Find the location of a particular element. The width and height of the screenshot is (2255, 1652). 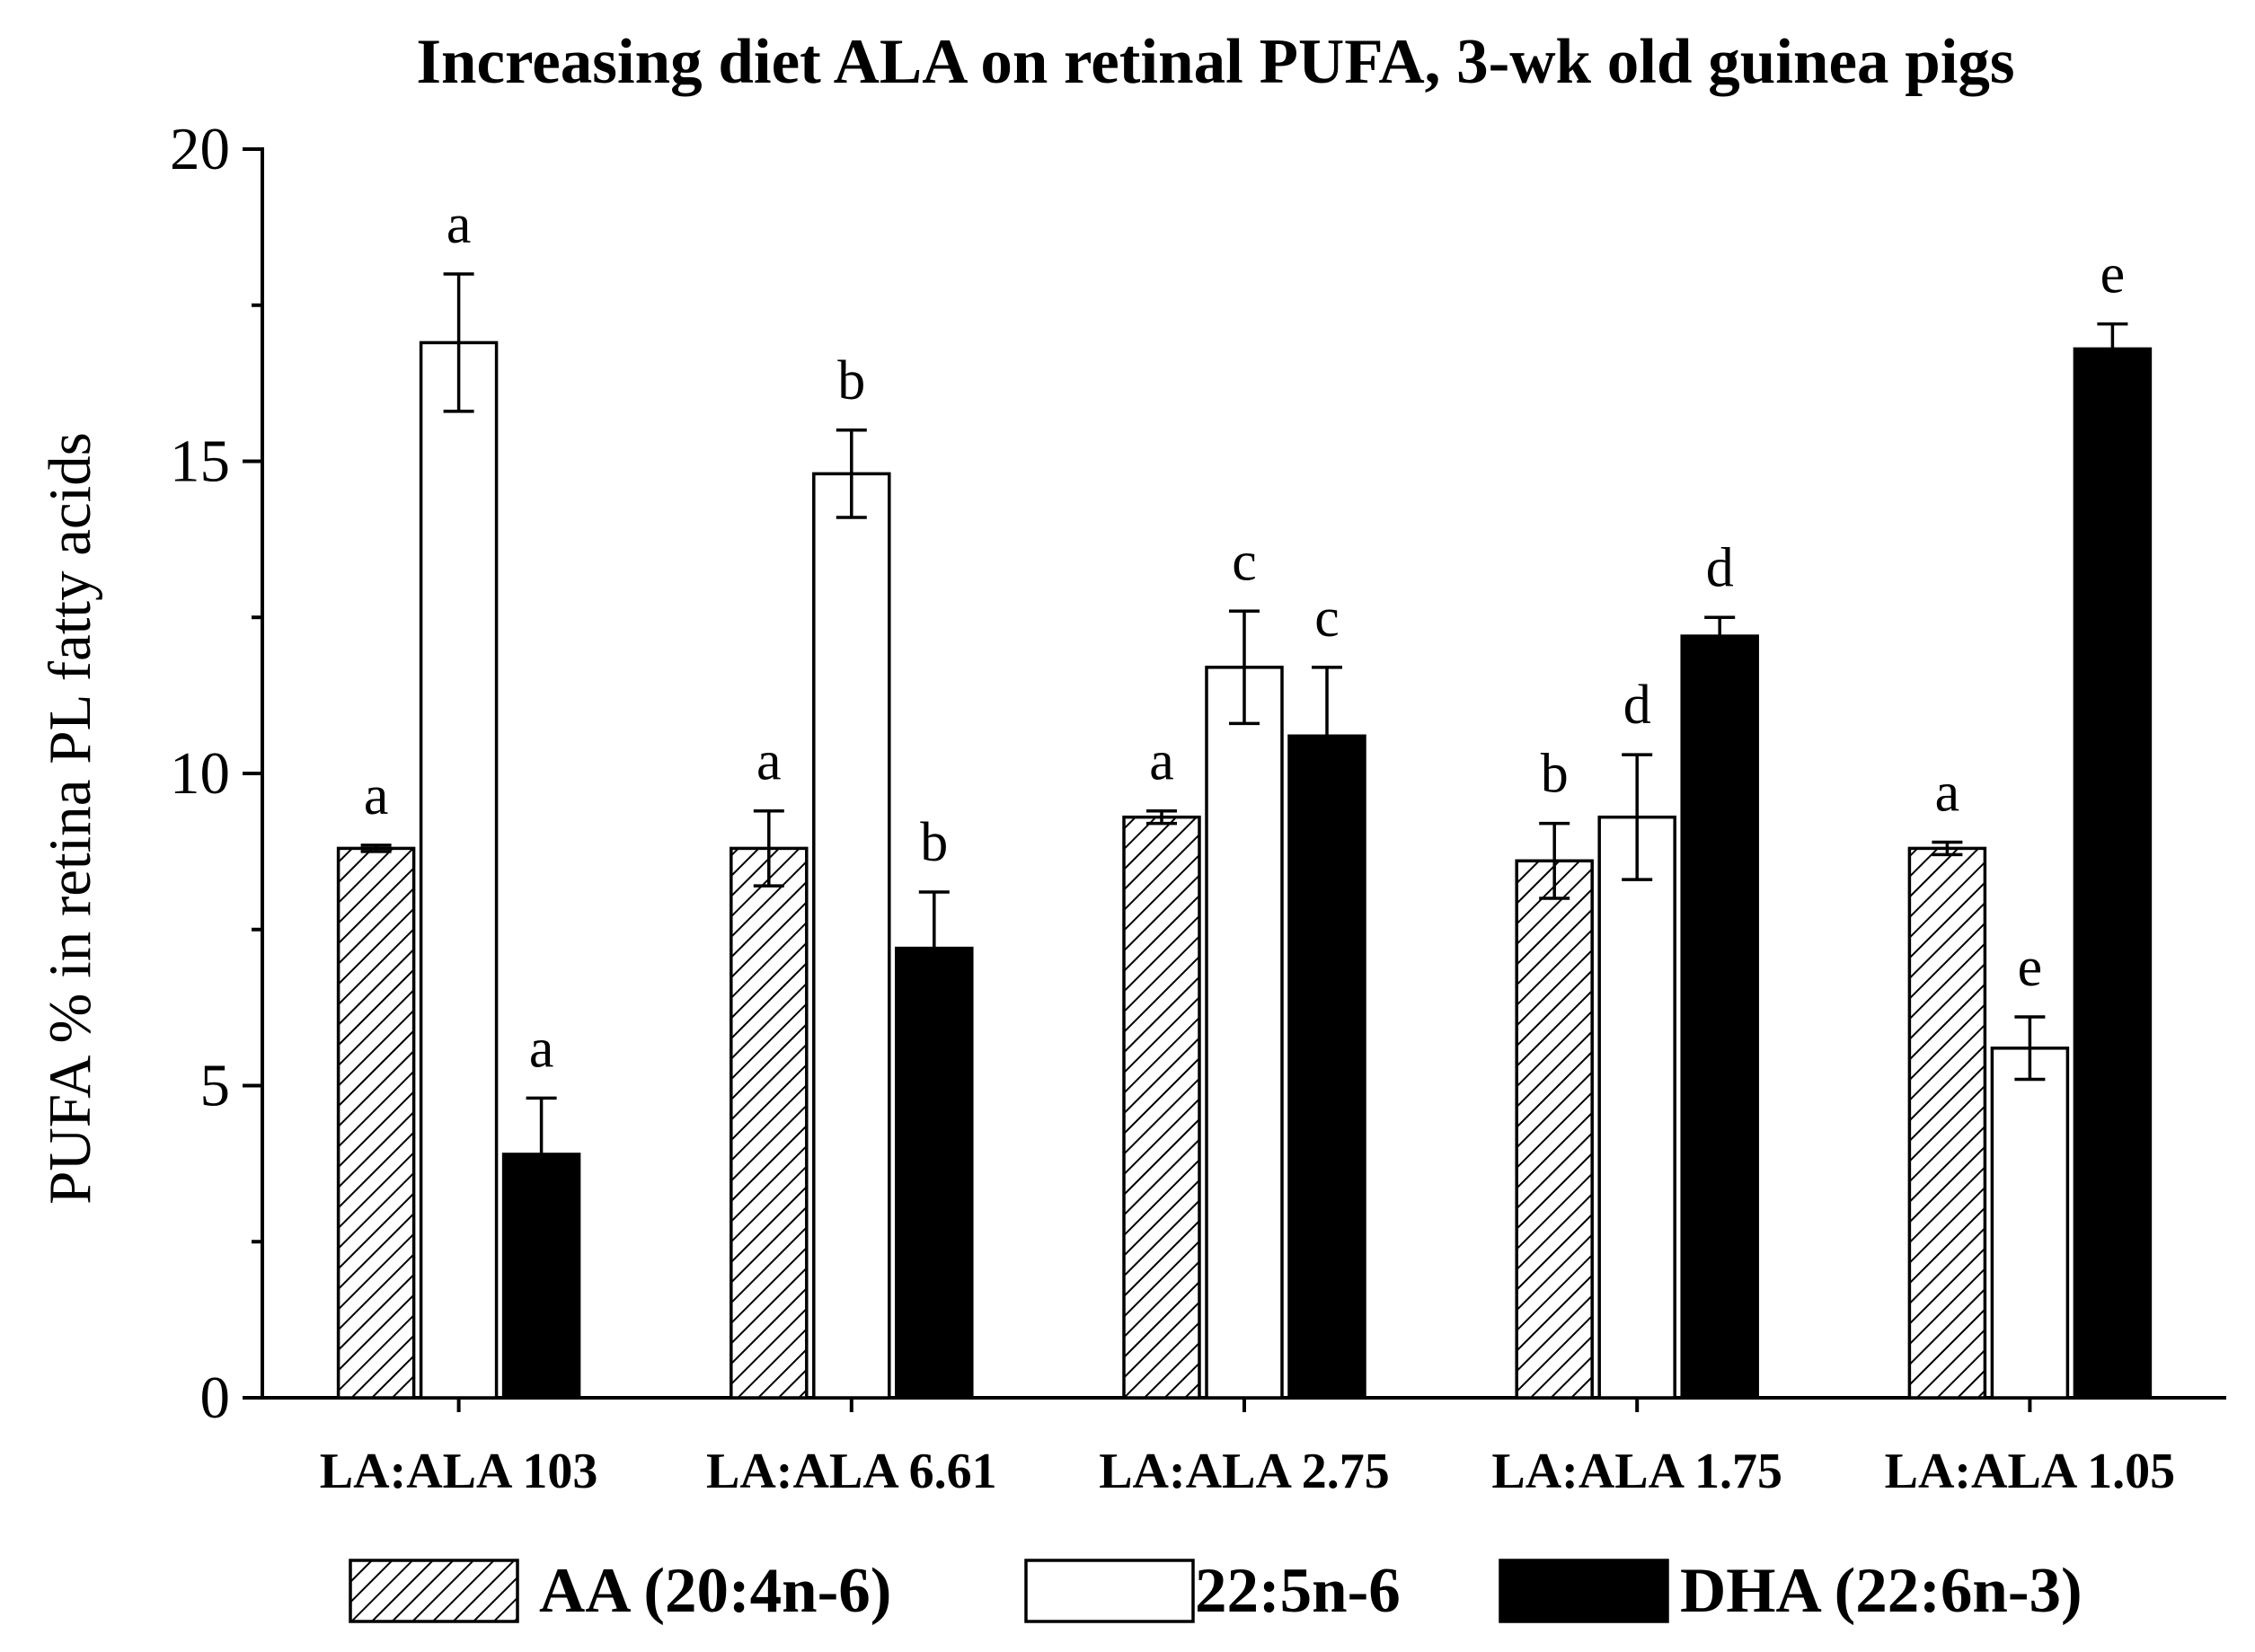

legend-label: DHA (22:6n-3) is located at coordinates (1881, 1591).